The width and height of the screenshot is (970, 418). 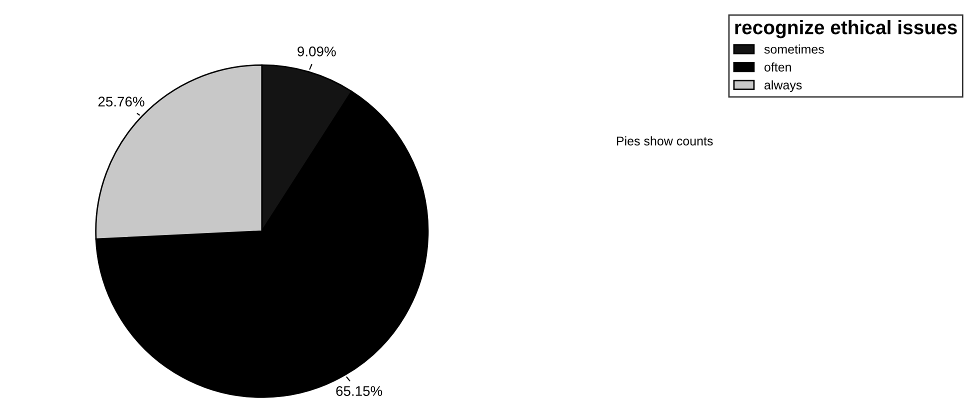 I want to click on data-label: 9.09%, so click(x=317, y=51).